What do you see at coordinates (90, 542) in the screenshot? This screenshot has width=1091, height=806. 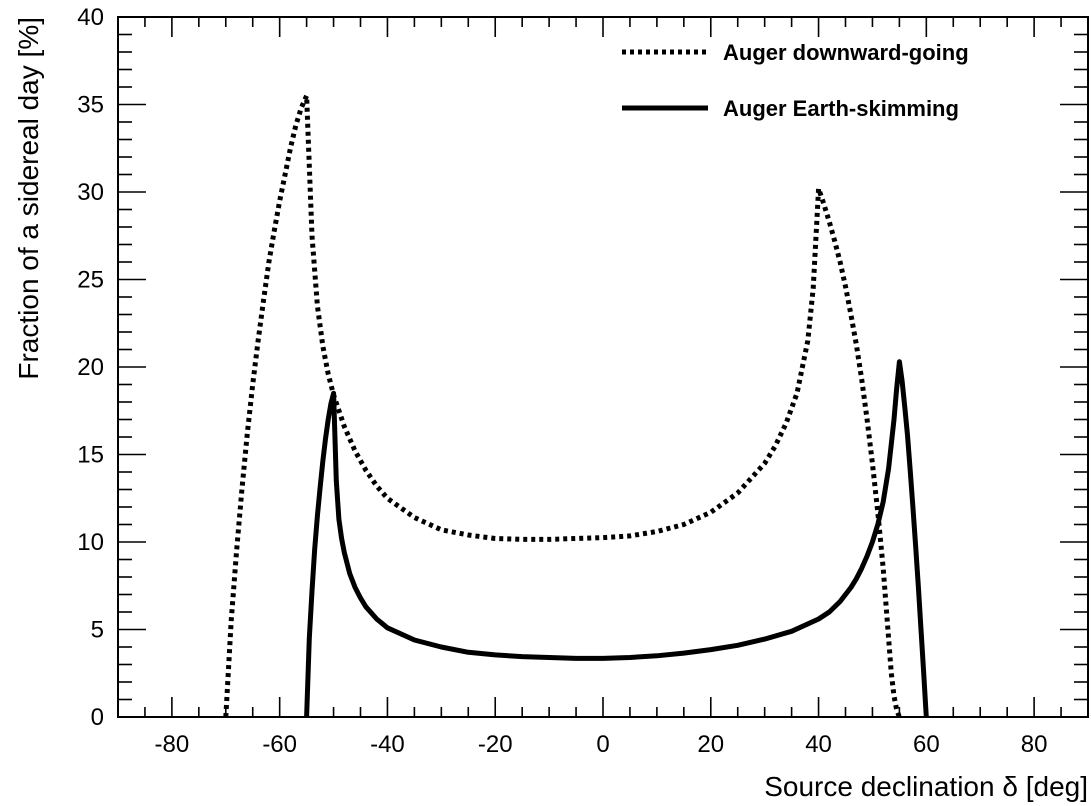 I see `y-tick-label: 10` at bounding box center [90, 542].